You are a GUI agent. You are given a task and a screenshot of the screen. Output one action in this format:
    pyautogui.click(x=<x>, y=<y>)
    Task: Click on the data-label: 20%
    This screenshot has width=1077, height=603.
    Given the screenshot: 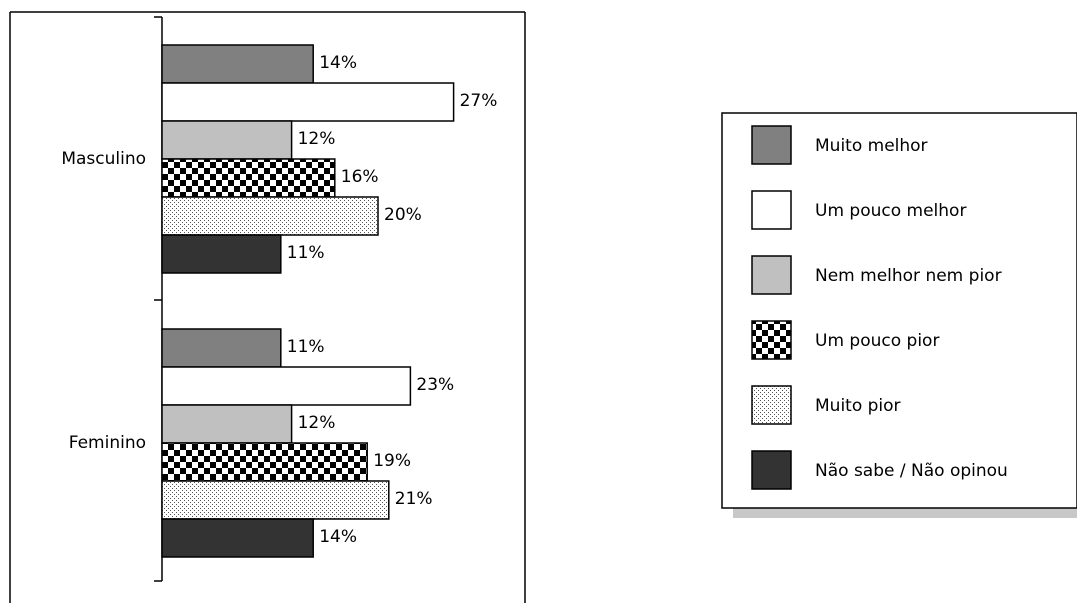 What is the action you would take?
    pyautogui.click(x=403, y=215)
    